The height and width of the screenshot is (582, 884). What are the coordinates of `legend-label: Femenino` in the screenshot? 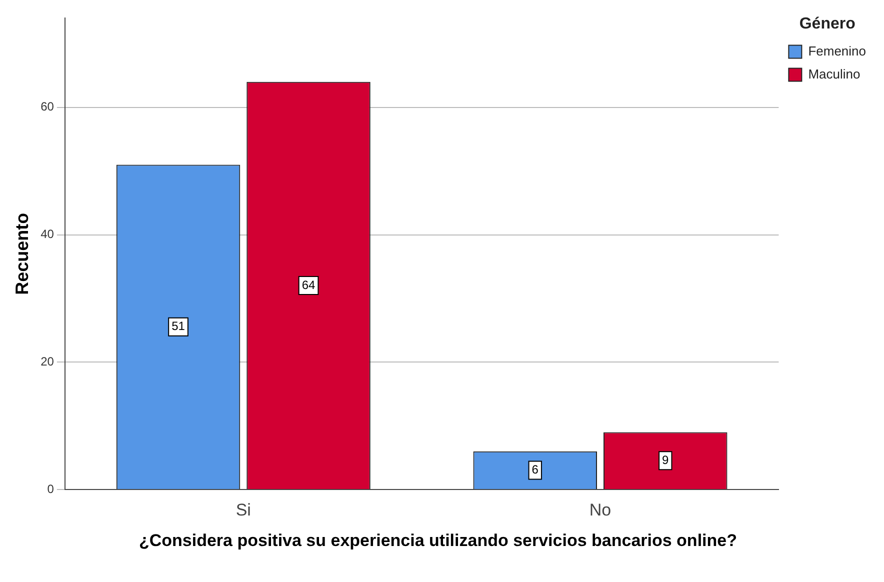 It's located at (837, 50).